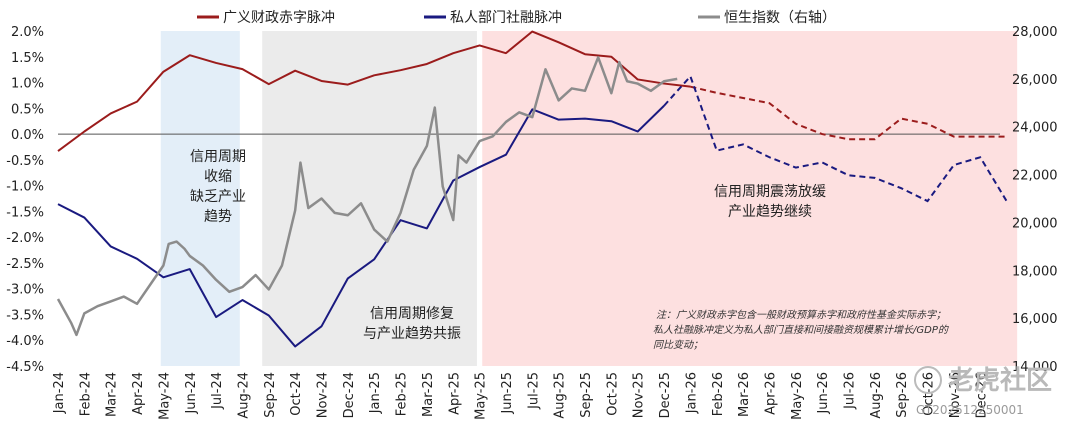 This screenshot has width=1080, height=437. Describe the element at coordinates (533, 391) in the screenshot. I see `x-tick-label: Jul-25` at that location.